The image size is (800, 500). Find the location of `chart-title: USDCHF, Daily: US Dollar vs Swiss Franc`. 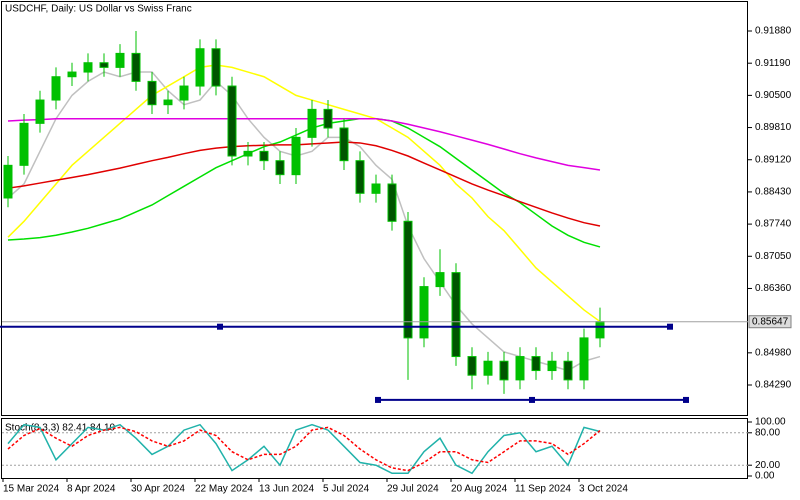

chart-title: USDCHF, Daily: US Dollar vs Swiss Franc is located at coordinates (98, 9).